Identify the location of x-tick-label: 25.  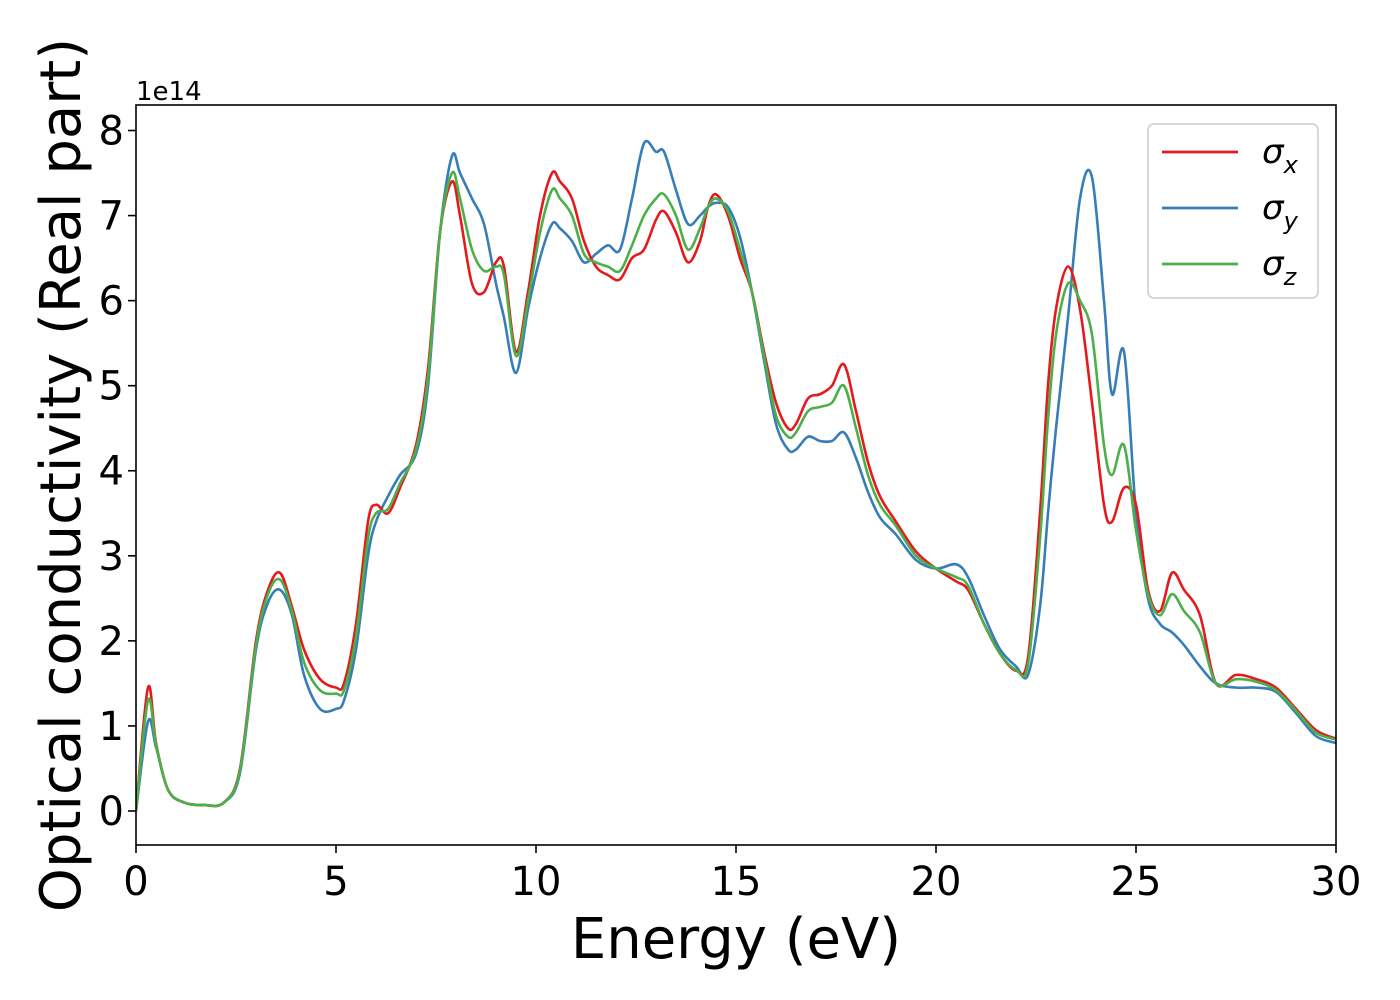
(1136, 882).